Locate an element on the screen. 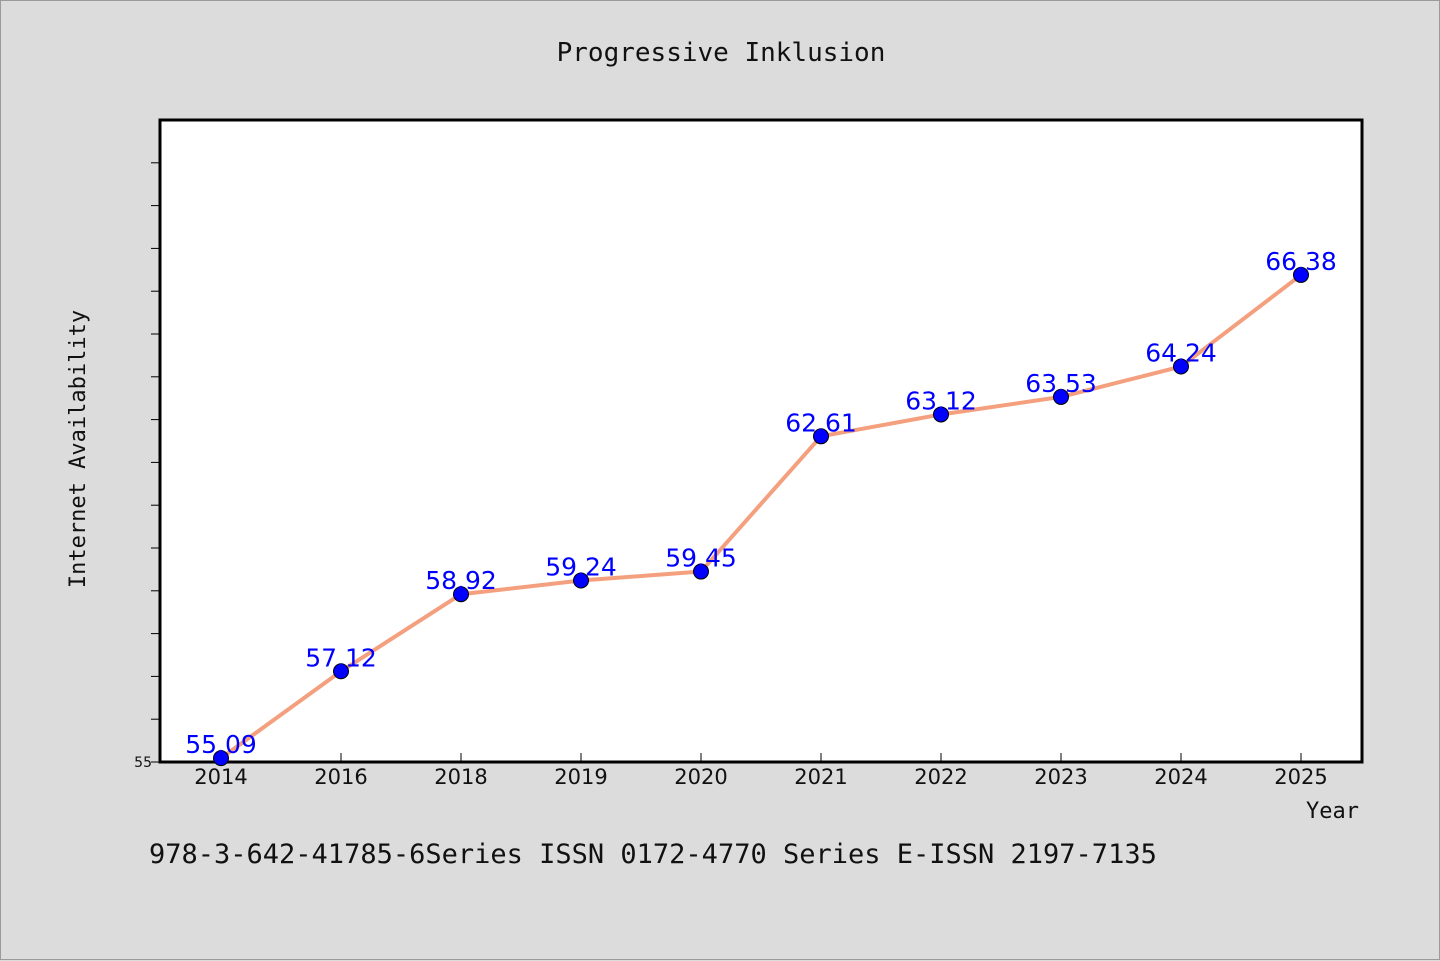  data-label: 57.12 is located at coordinates (341, 657).